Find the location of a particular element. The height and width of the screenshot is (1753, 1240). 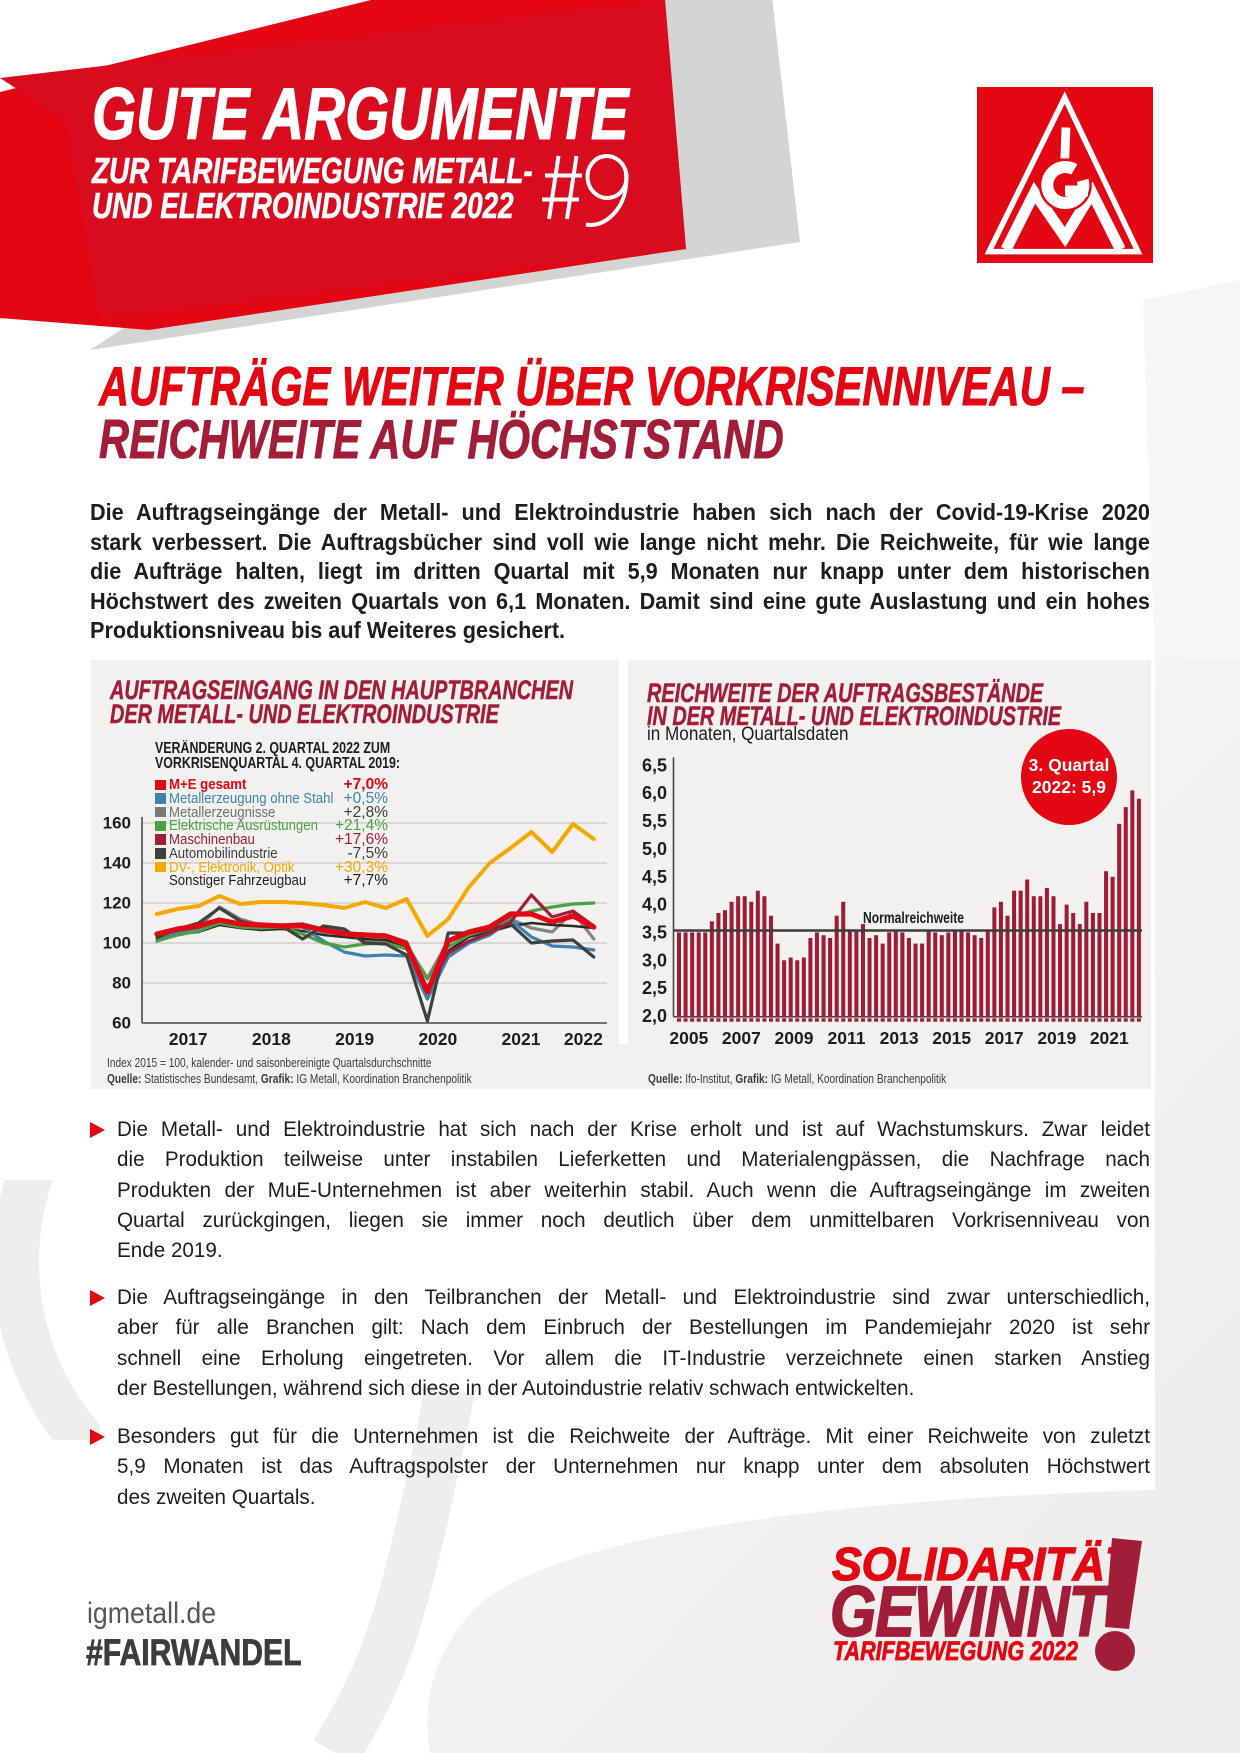

svg-text: 3,0 is located at coordinates (654, 960).